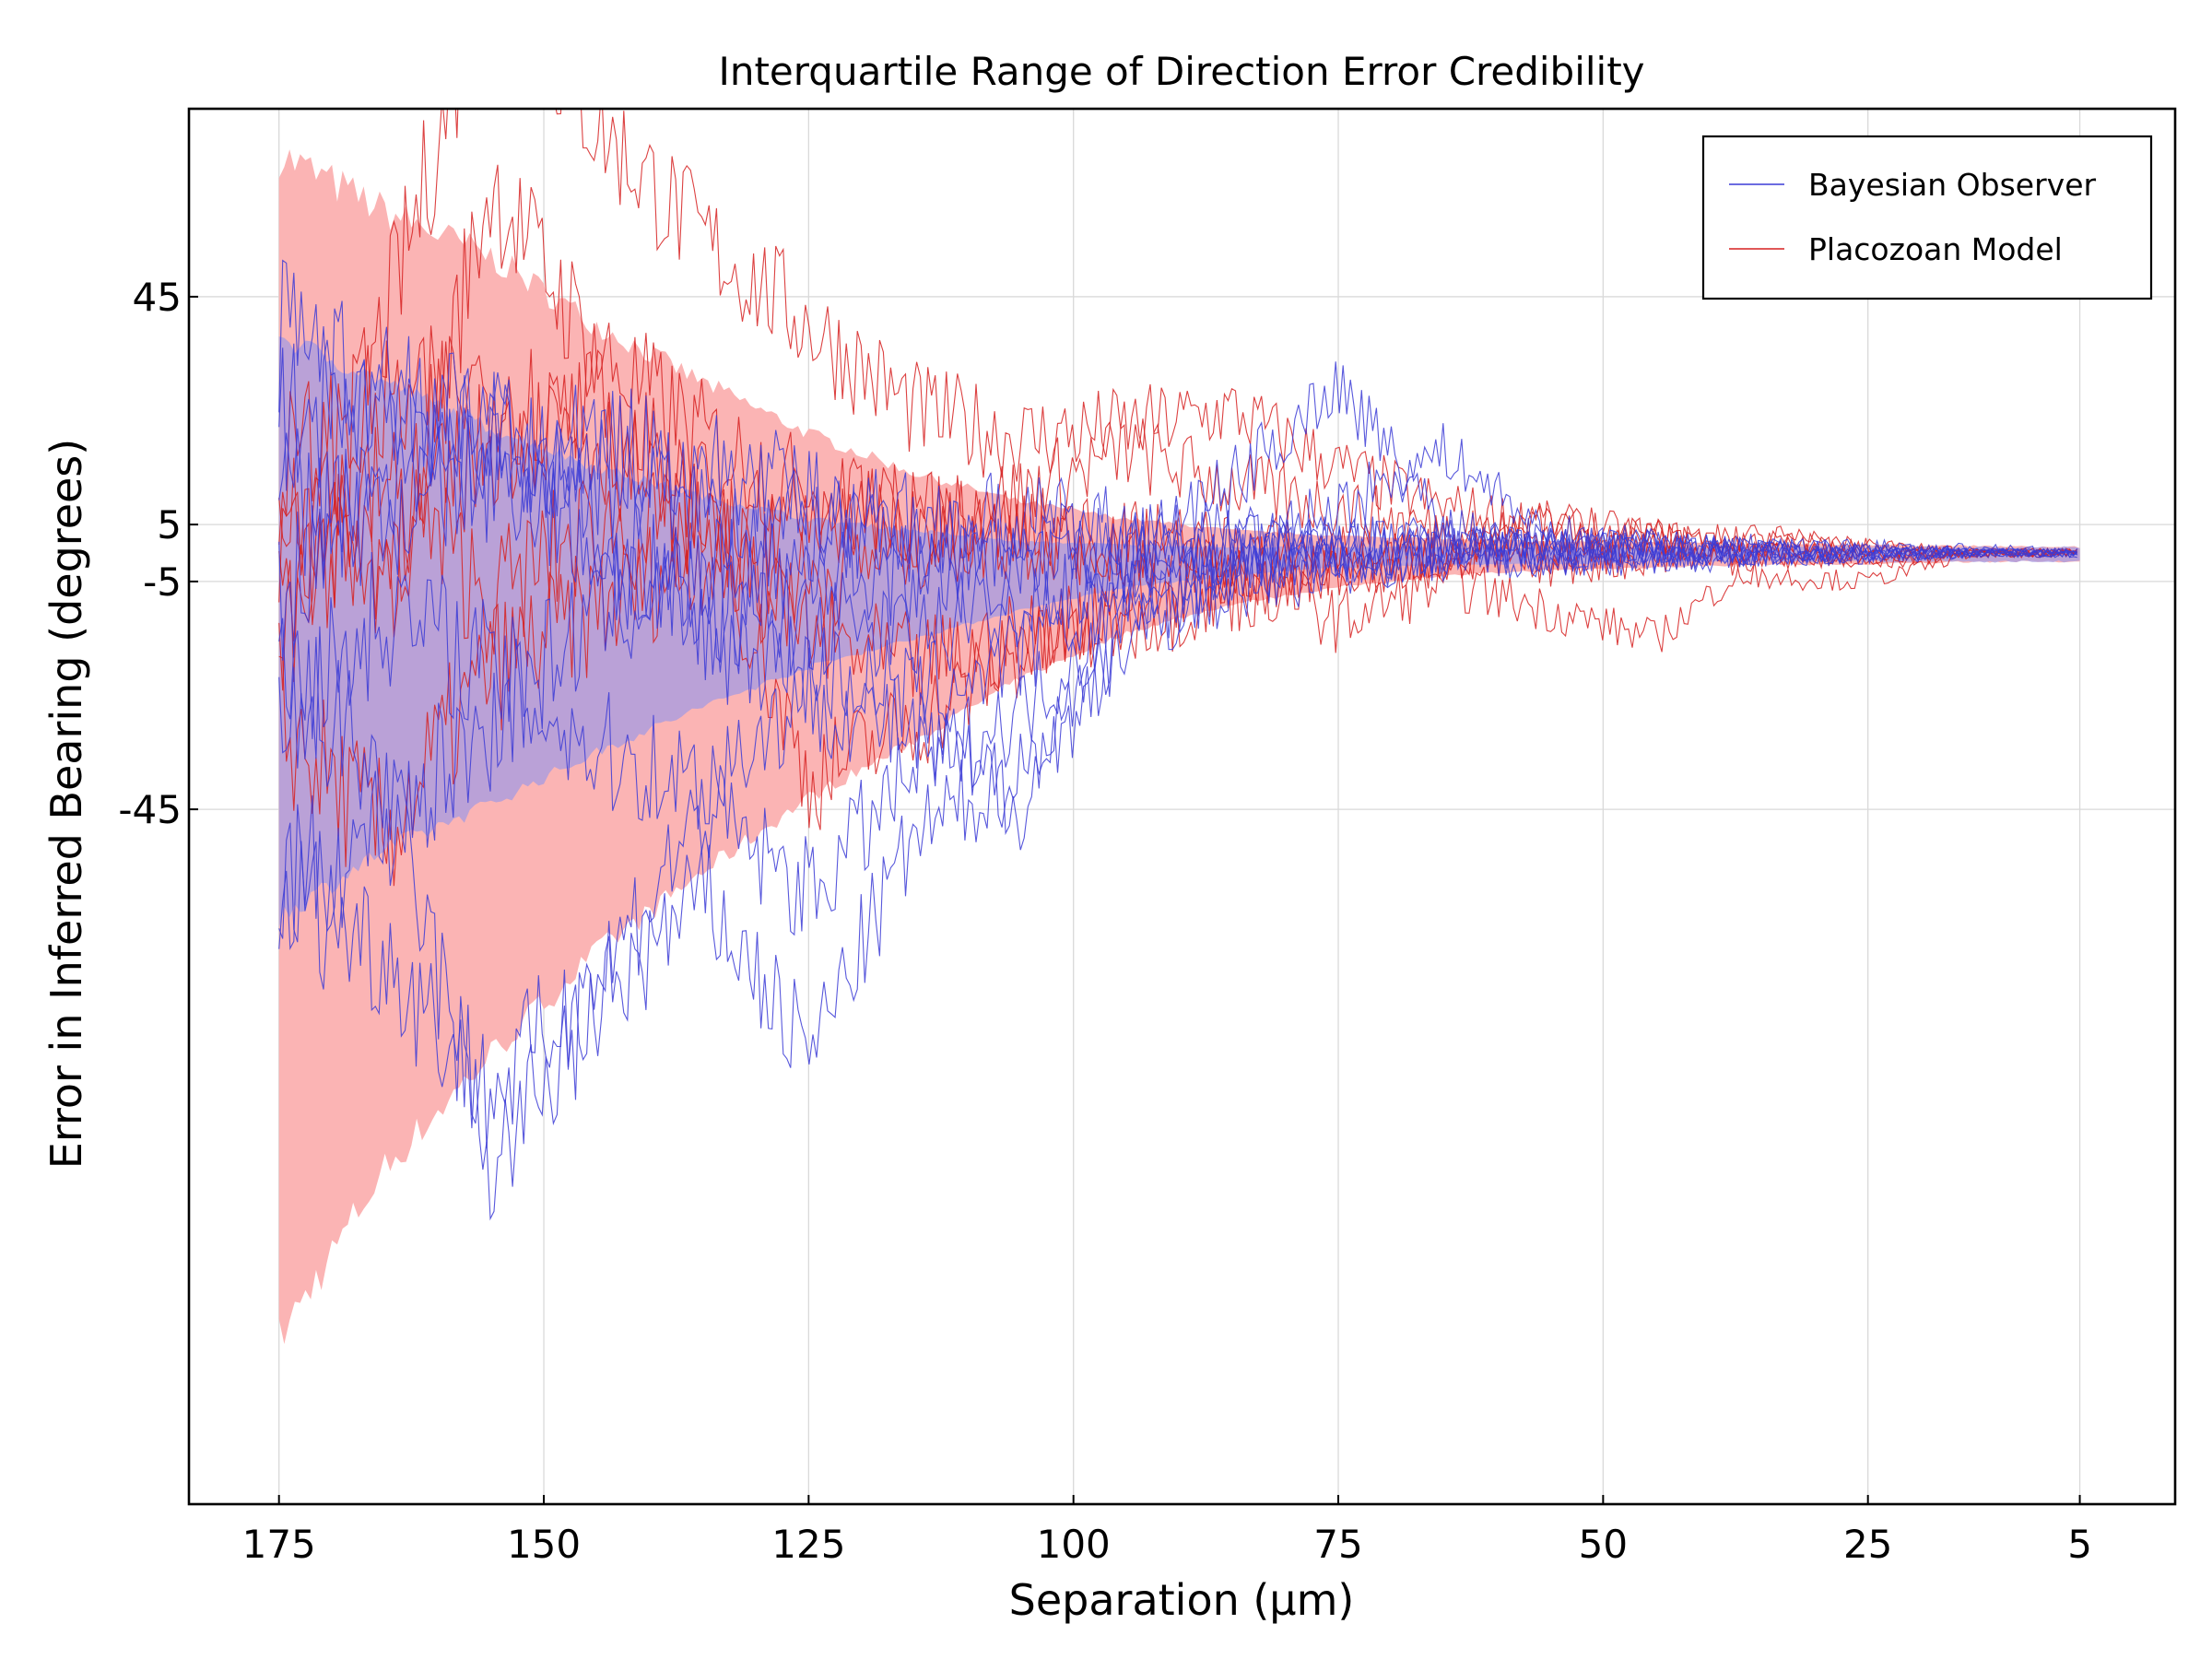  What do you see at coordinates (1867, 1544) in the screenshot?
I see `x-tick-label-6: 25` at bounding box center [1867, 1544].